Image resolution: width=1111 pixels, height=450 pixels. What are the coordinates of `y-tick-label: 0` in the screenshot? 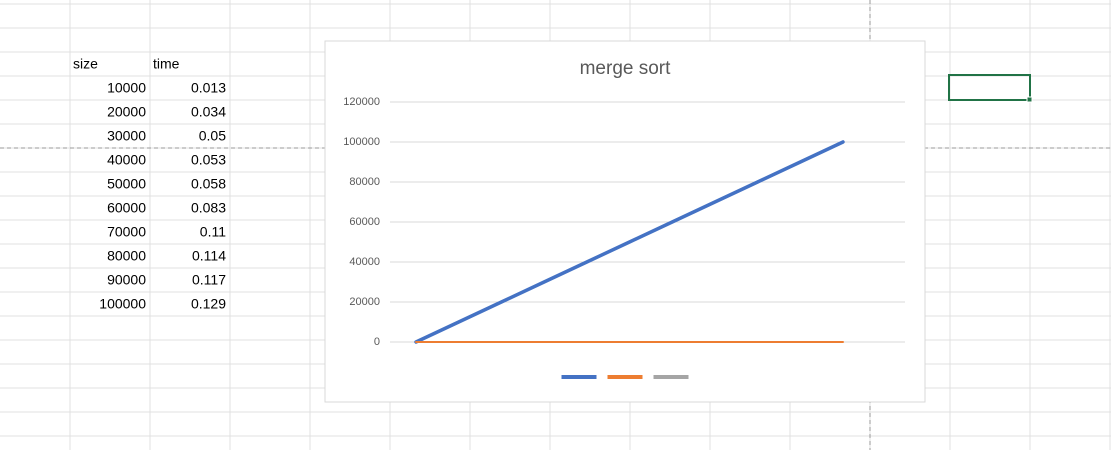 It's located at (377, 342).